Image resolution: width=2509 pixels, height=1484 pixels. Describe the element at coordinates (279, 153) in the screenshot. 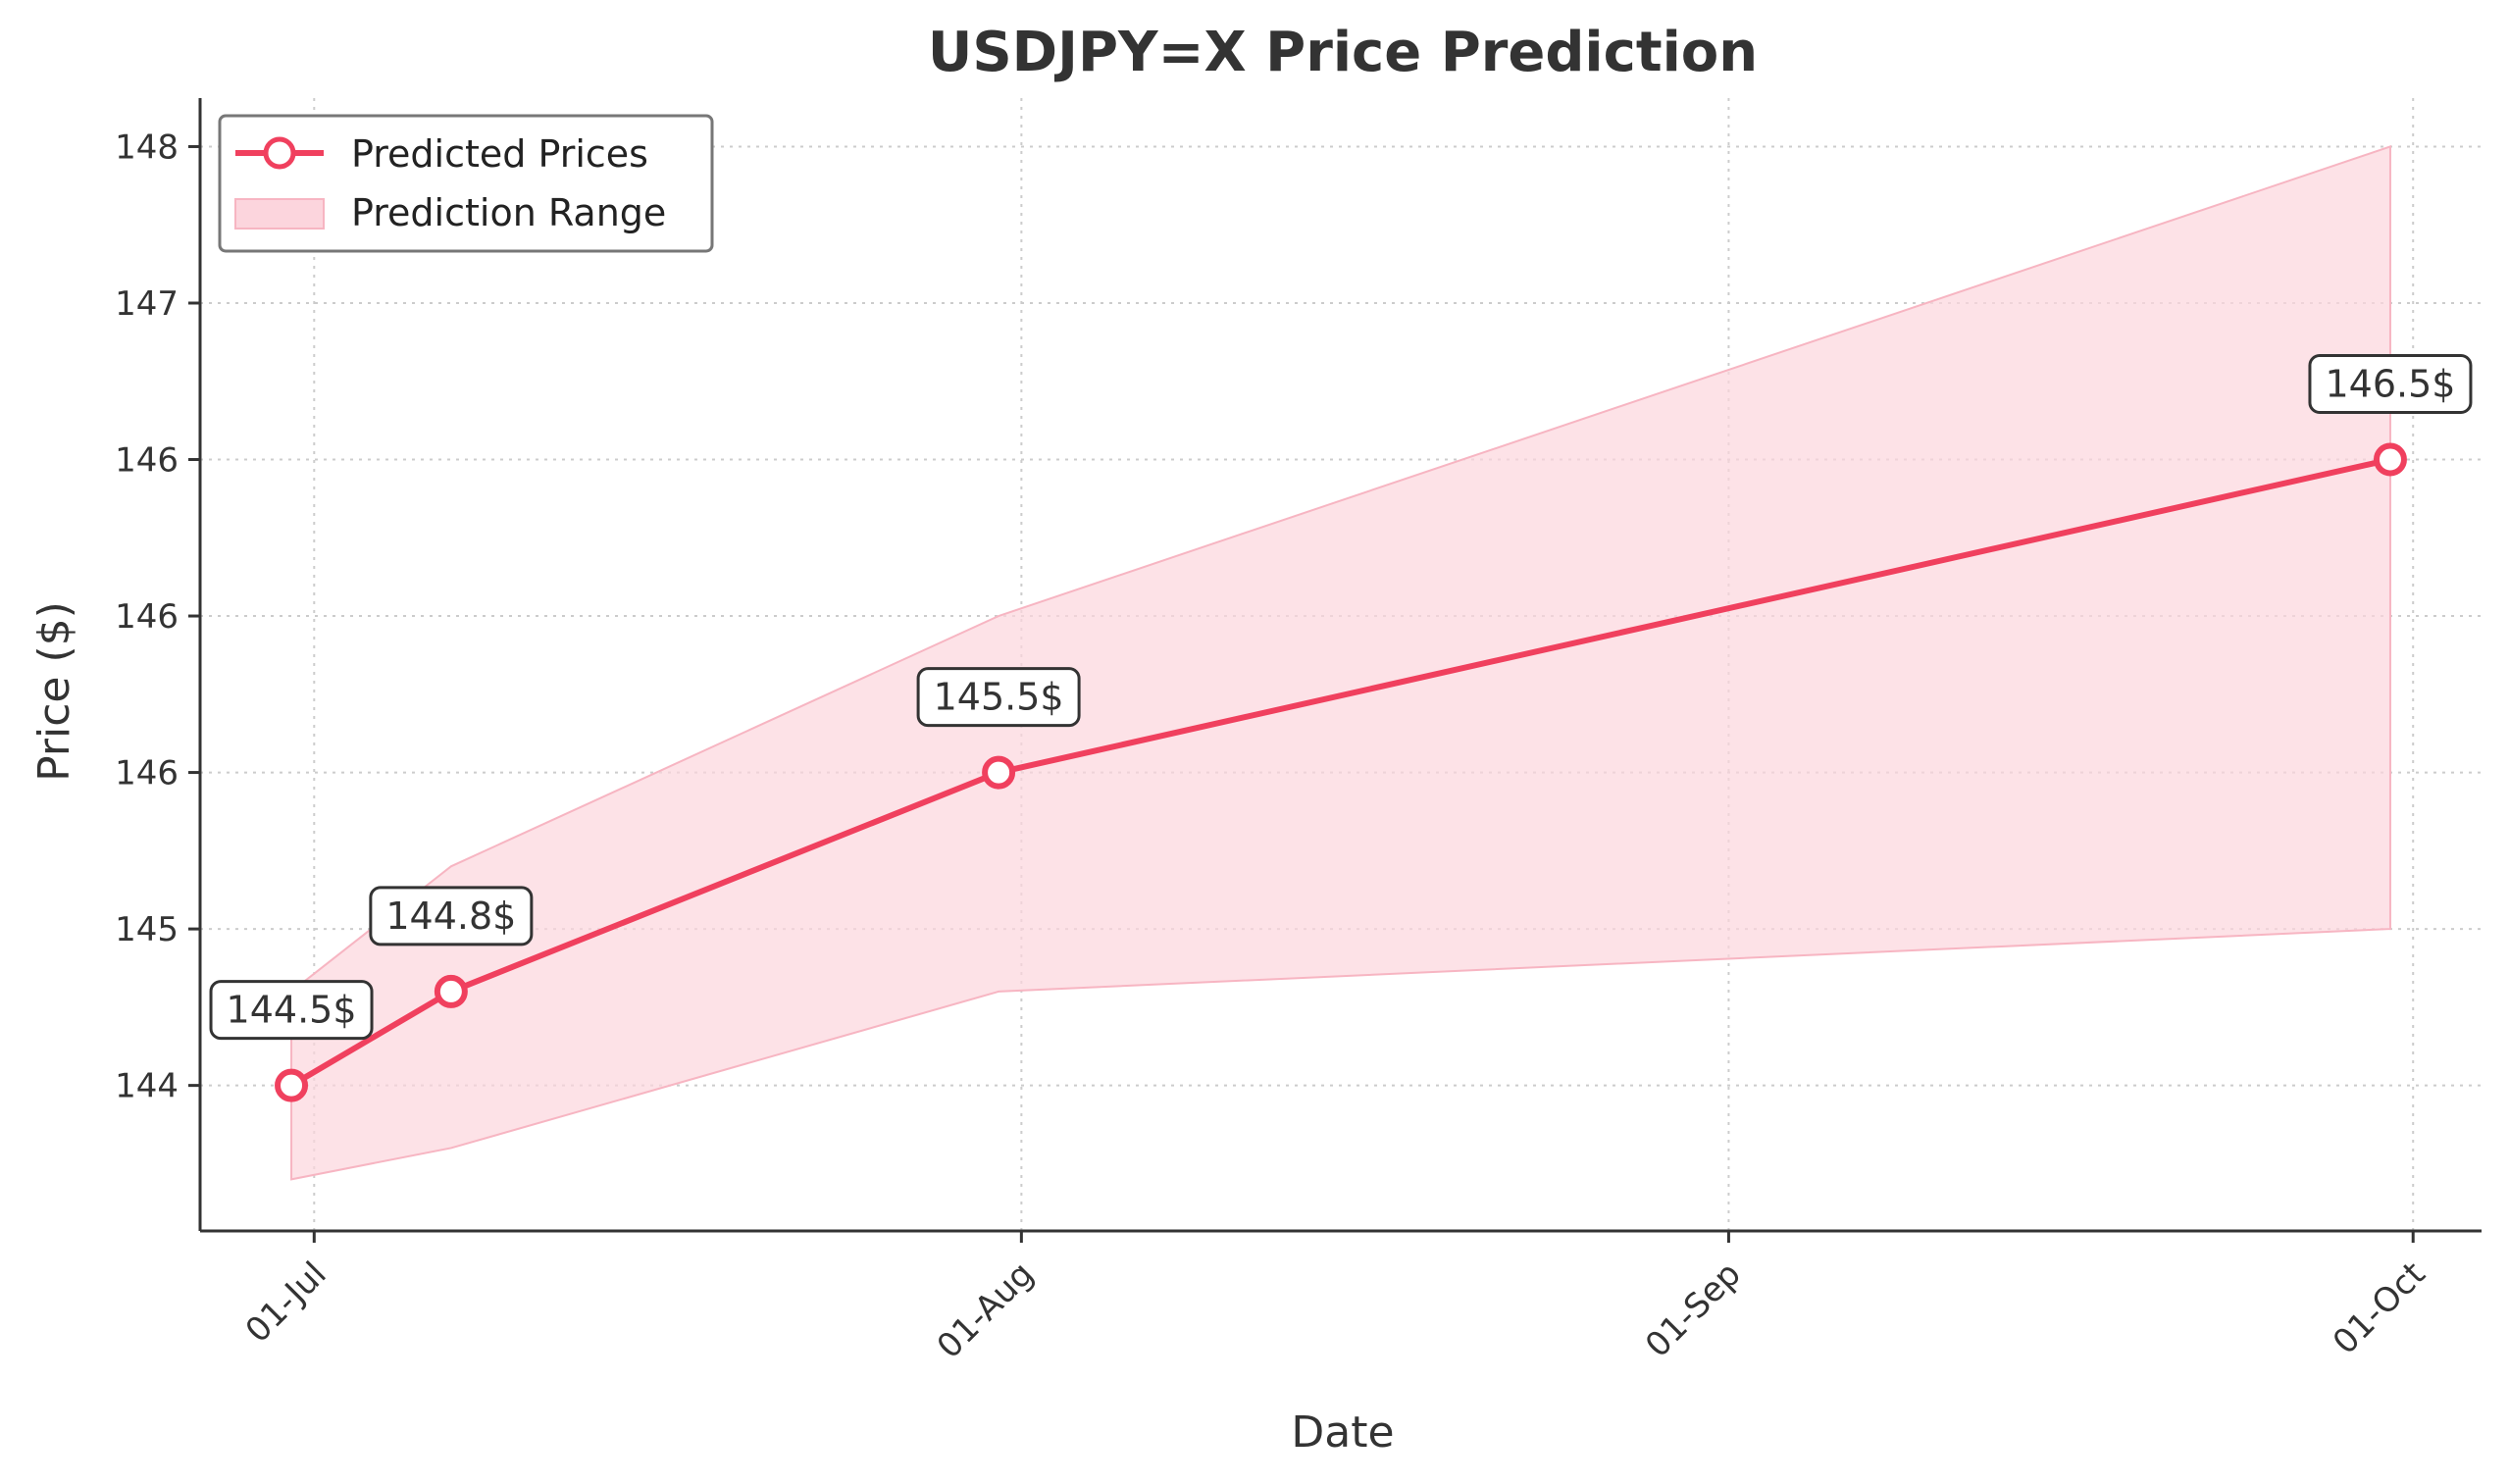

I see `legend-marker-swatch` at that location.